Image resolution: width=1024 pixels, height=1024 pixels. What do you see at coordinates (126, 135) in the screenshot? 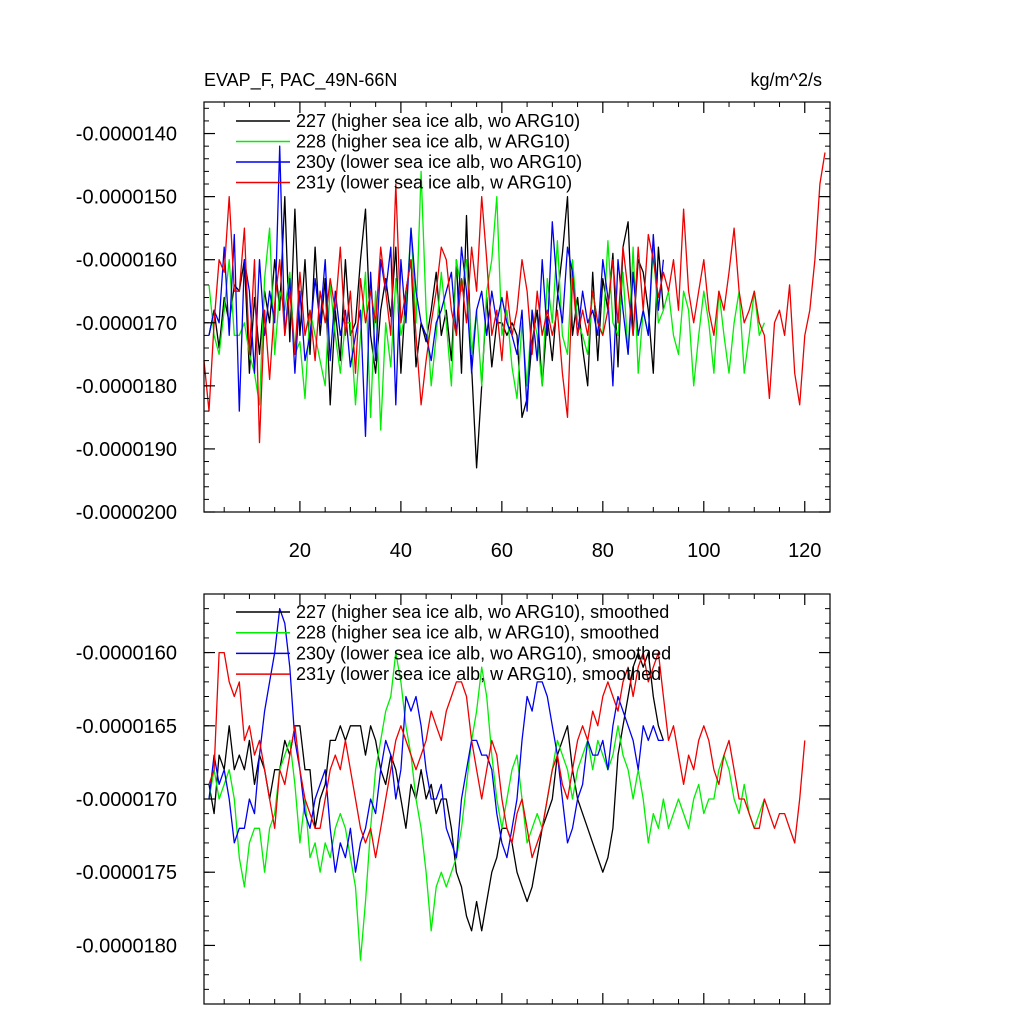
I see `y-tick-label: -0.0000140` at bounding box center [126, 135].